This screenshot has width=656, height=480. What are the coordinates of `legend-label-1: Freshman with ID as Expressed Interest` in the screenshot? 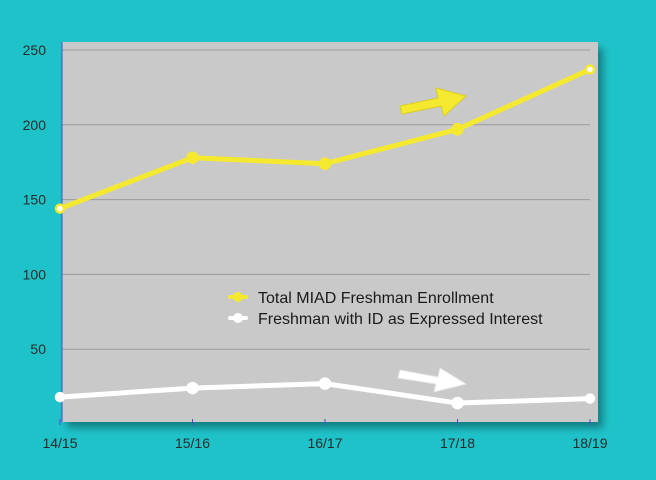 It's located at (400, 319).